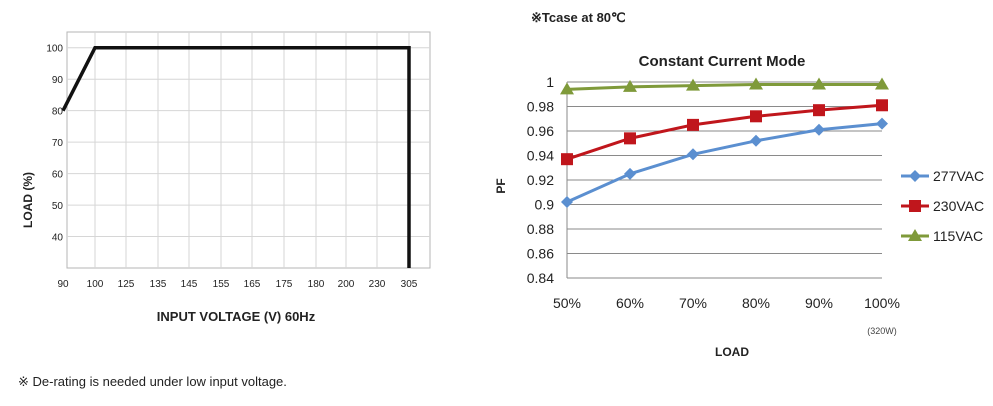  Describe the element at coordinates (58, 238) in the screenshot. I see `y-tick-label: 40` at that location.